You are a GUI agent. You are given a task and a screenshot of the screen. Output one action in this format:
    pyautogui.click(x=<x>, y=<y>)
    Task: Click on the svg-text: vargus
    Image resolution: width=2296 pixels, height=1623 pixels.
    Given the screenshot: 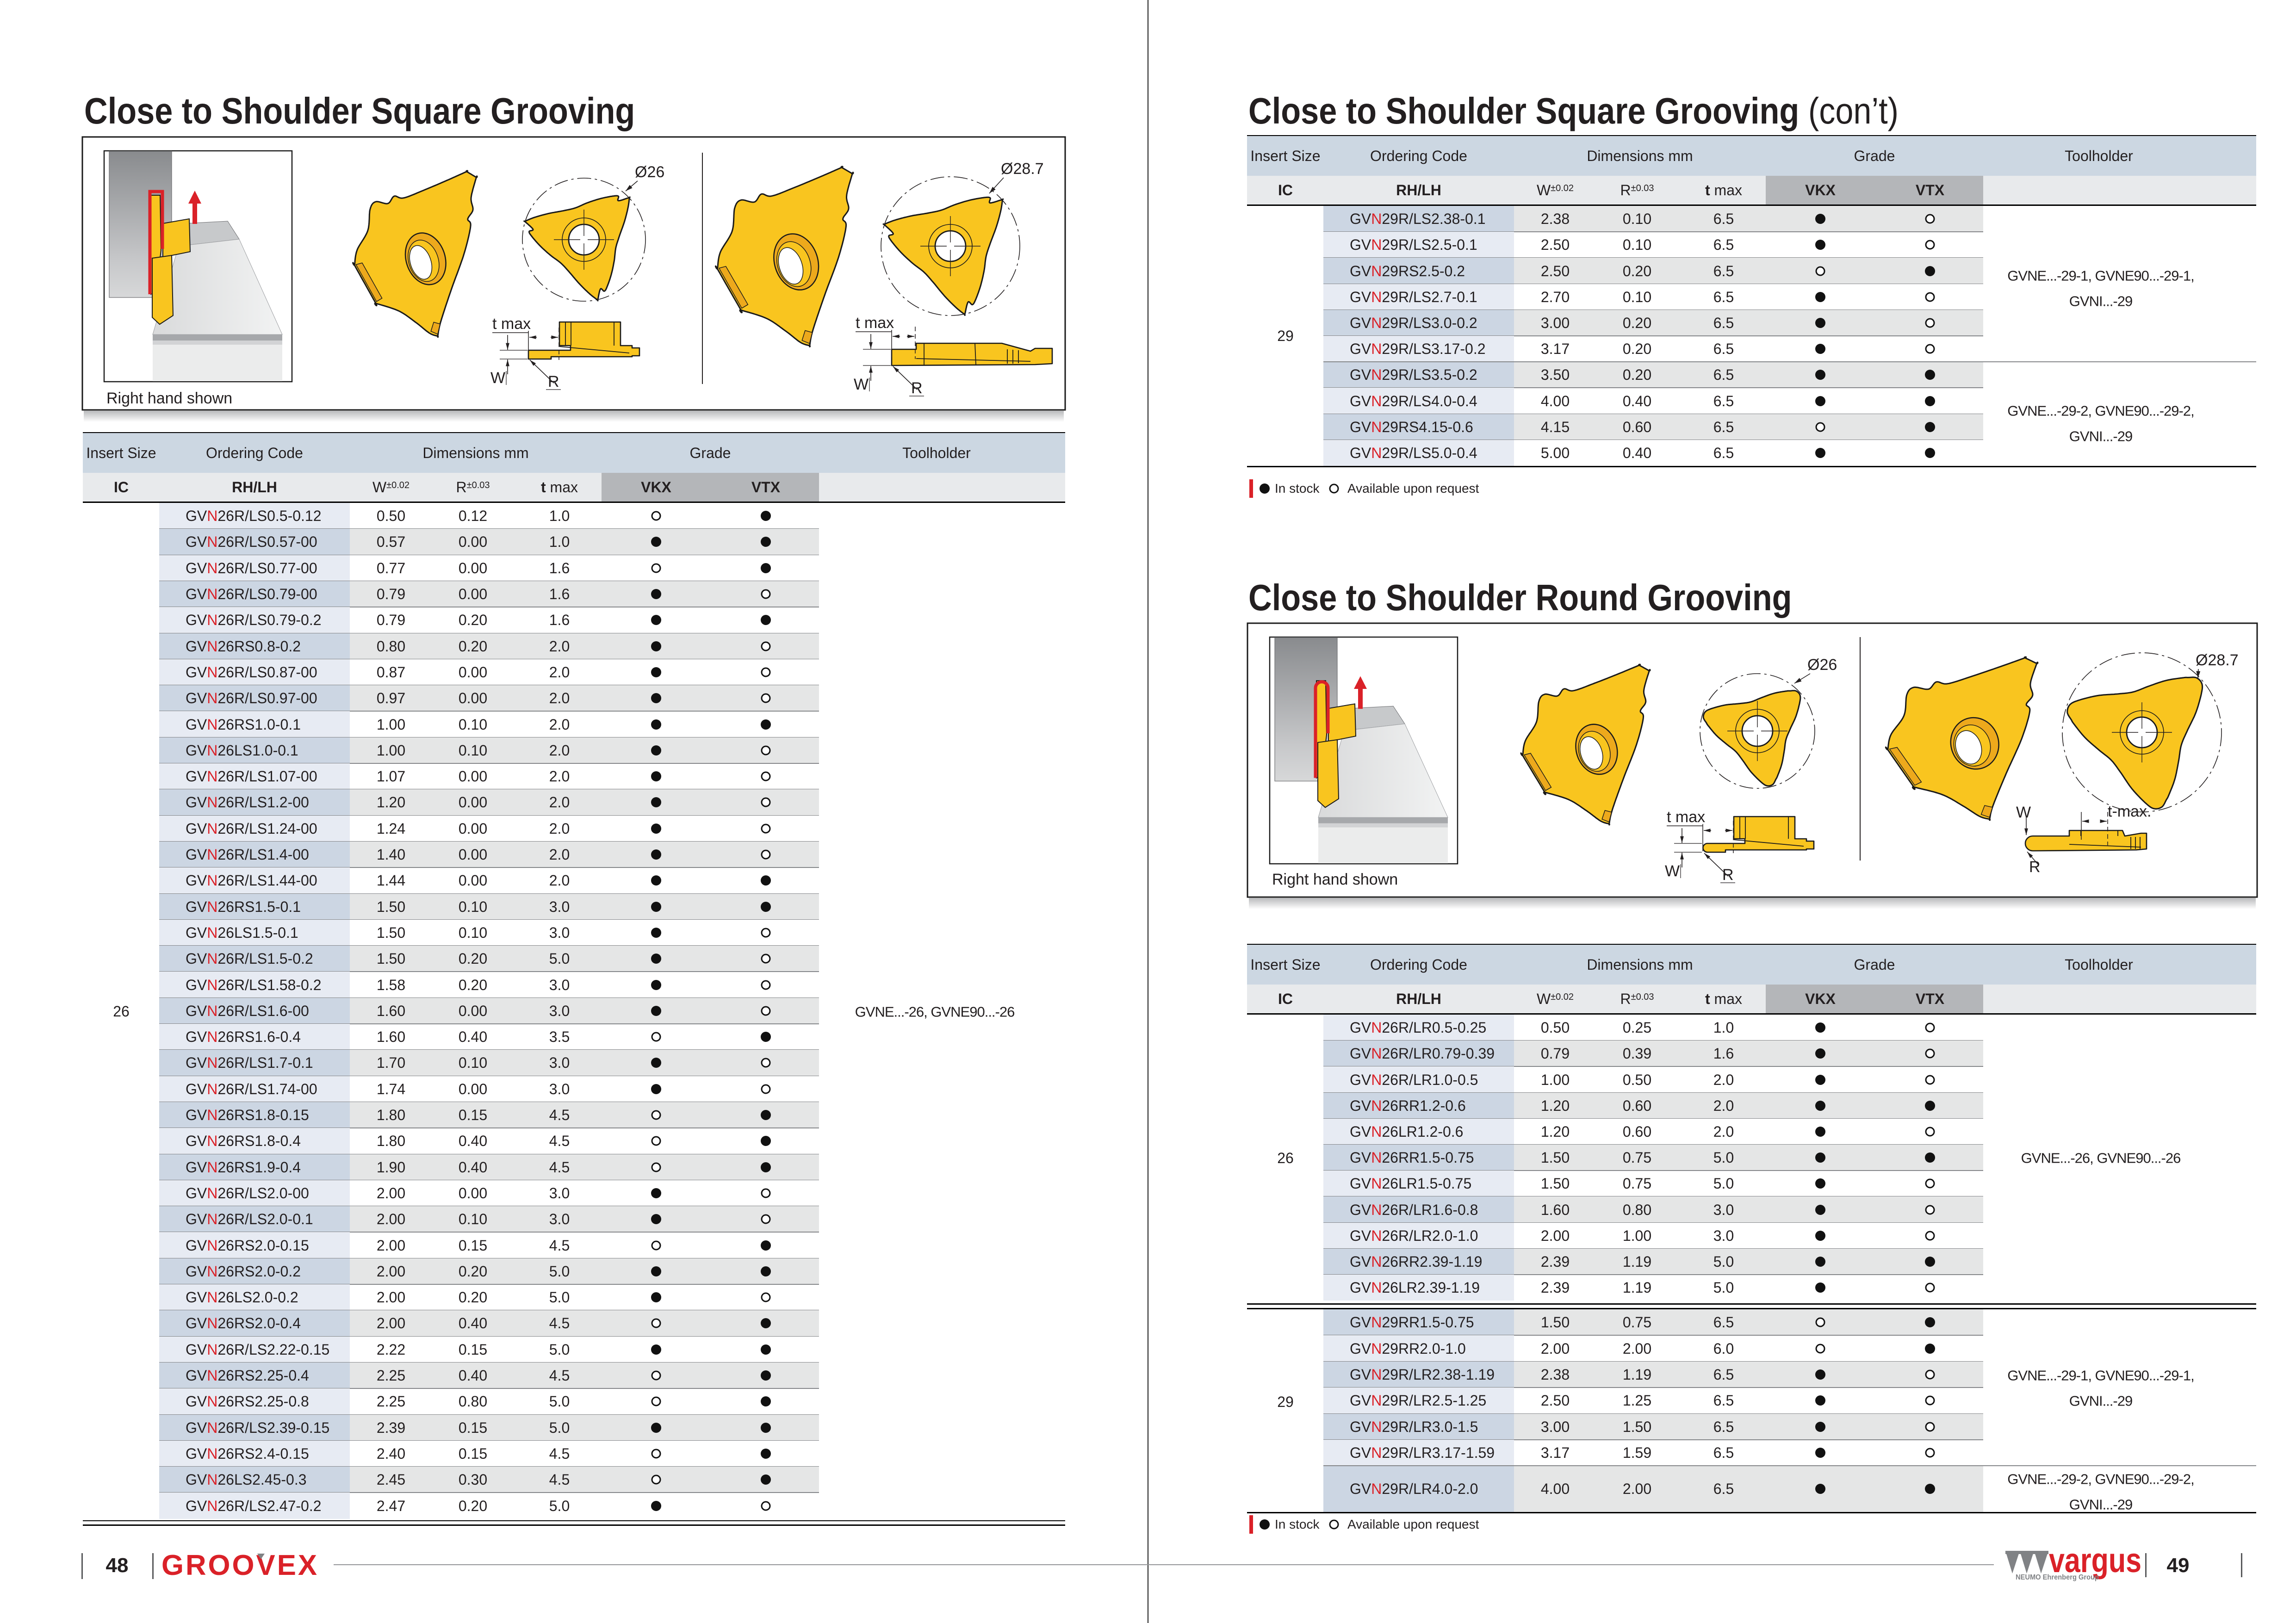 What is the action you would take?
    pyautogui.click(x=2095, y=1560)
    